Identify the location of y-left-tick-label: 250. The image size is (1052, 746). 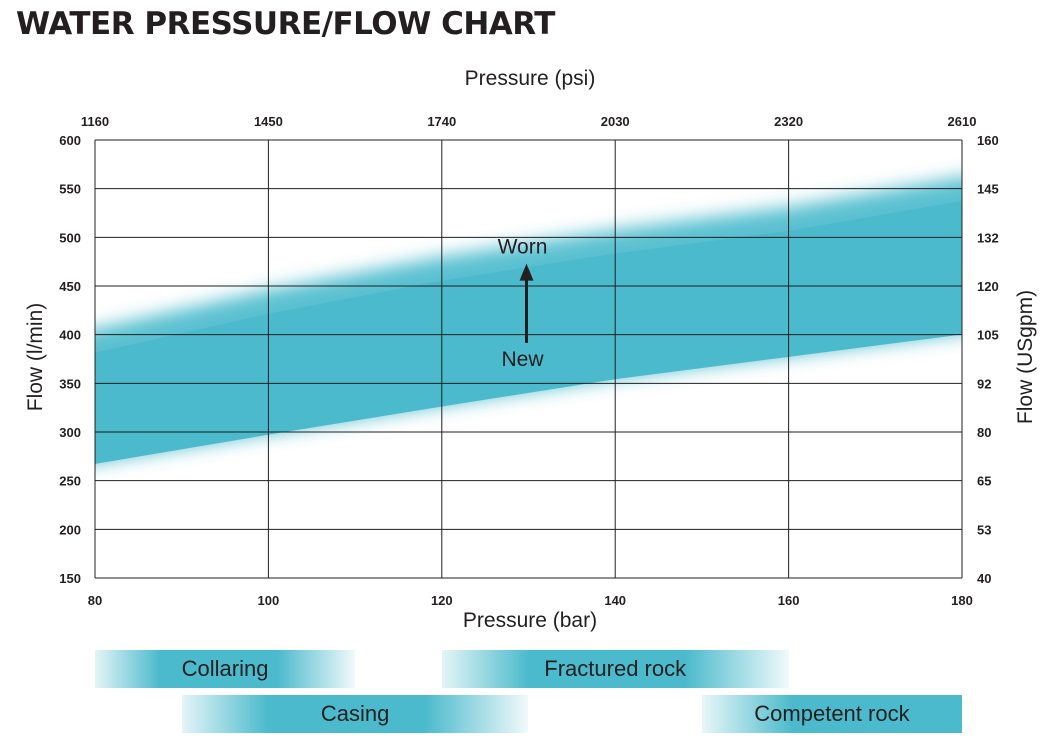
(70, 481).